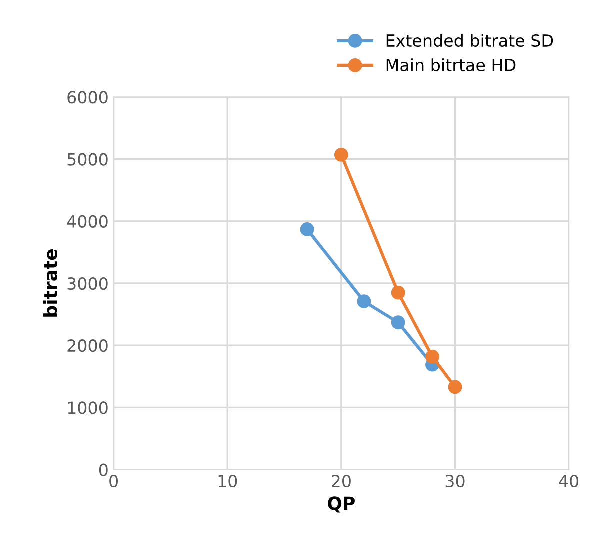 The image size is (599, 540). Describe the element at coordinates (88, 408) in the screenshot. I see `y-tick-label: 1000` at that location.